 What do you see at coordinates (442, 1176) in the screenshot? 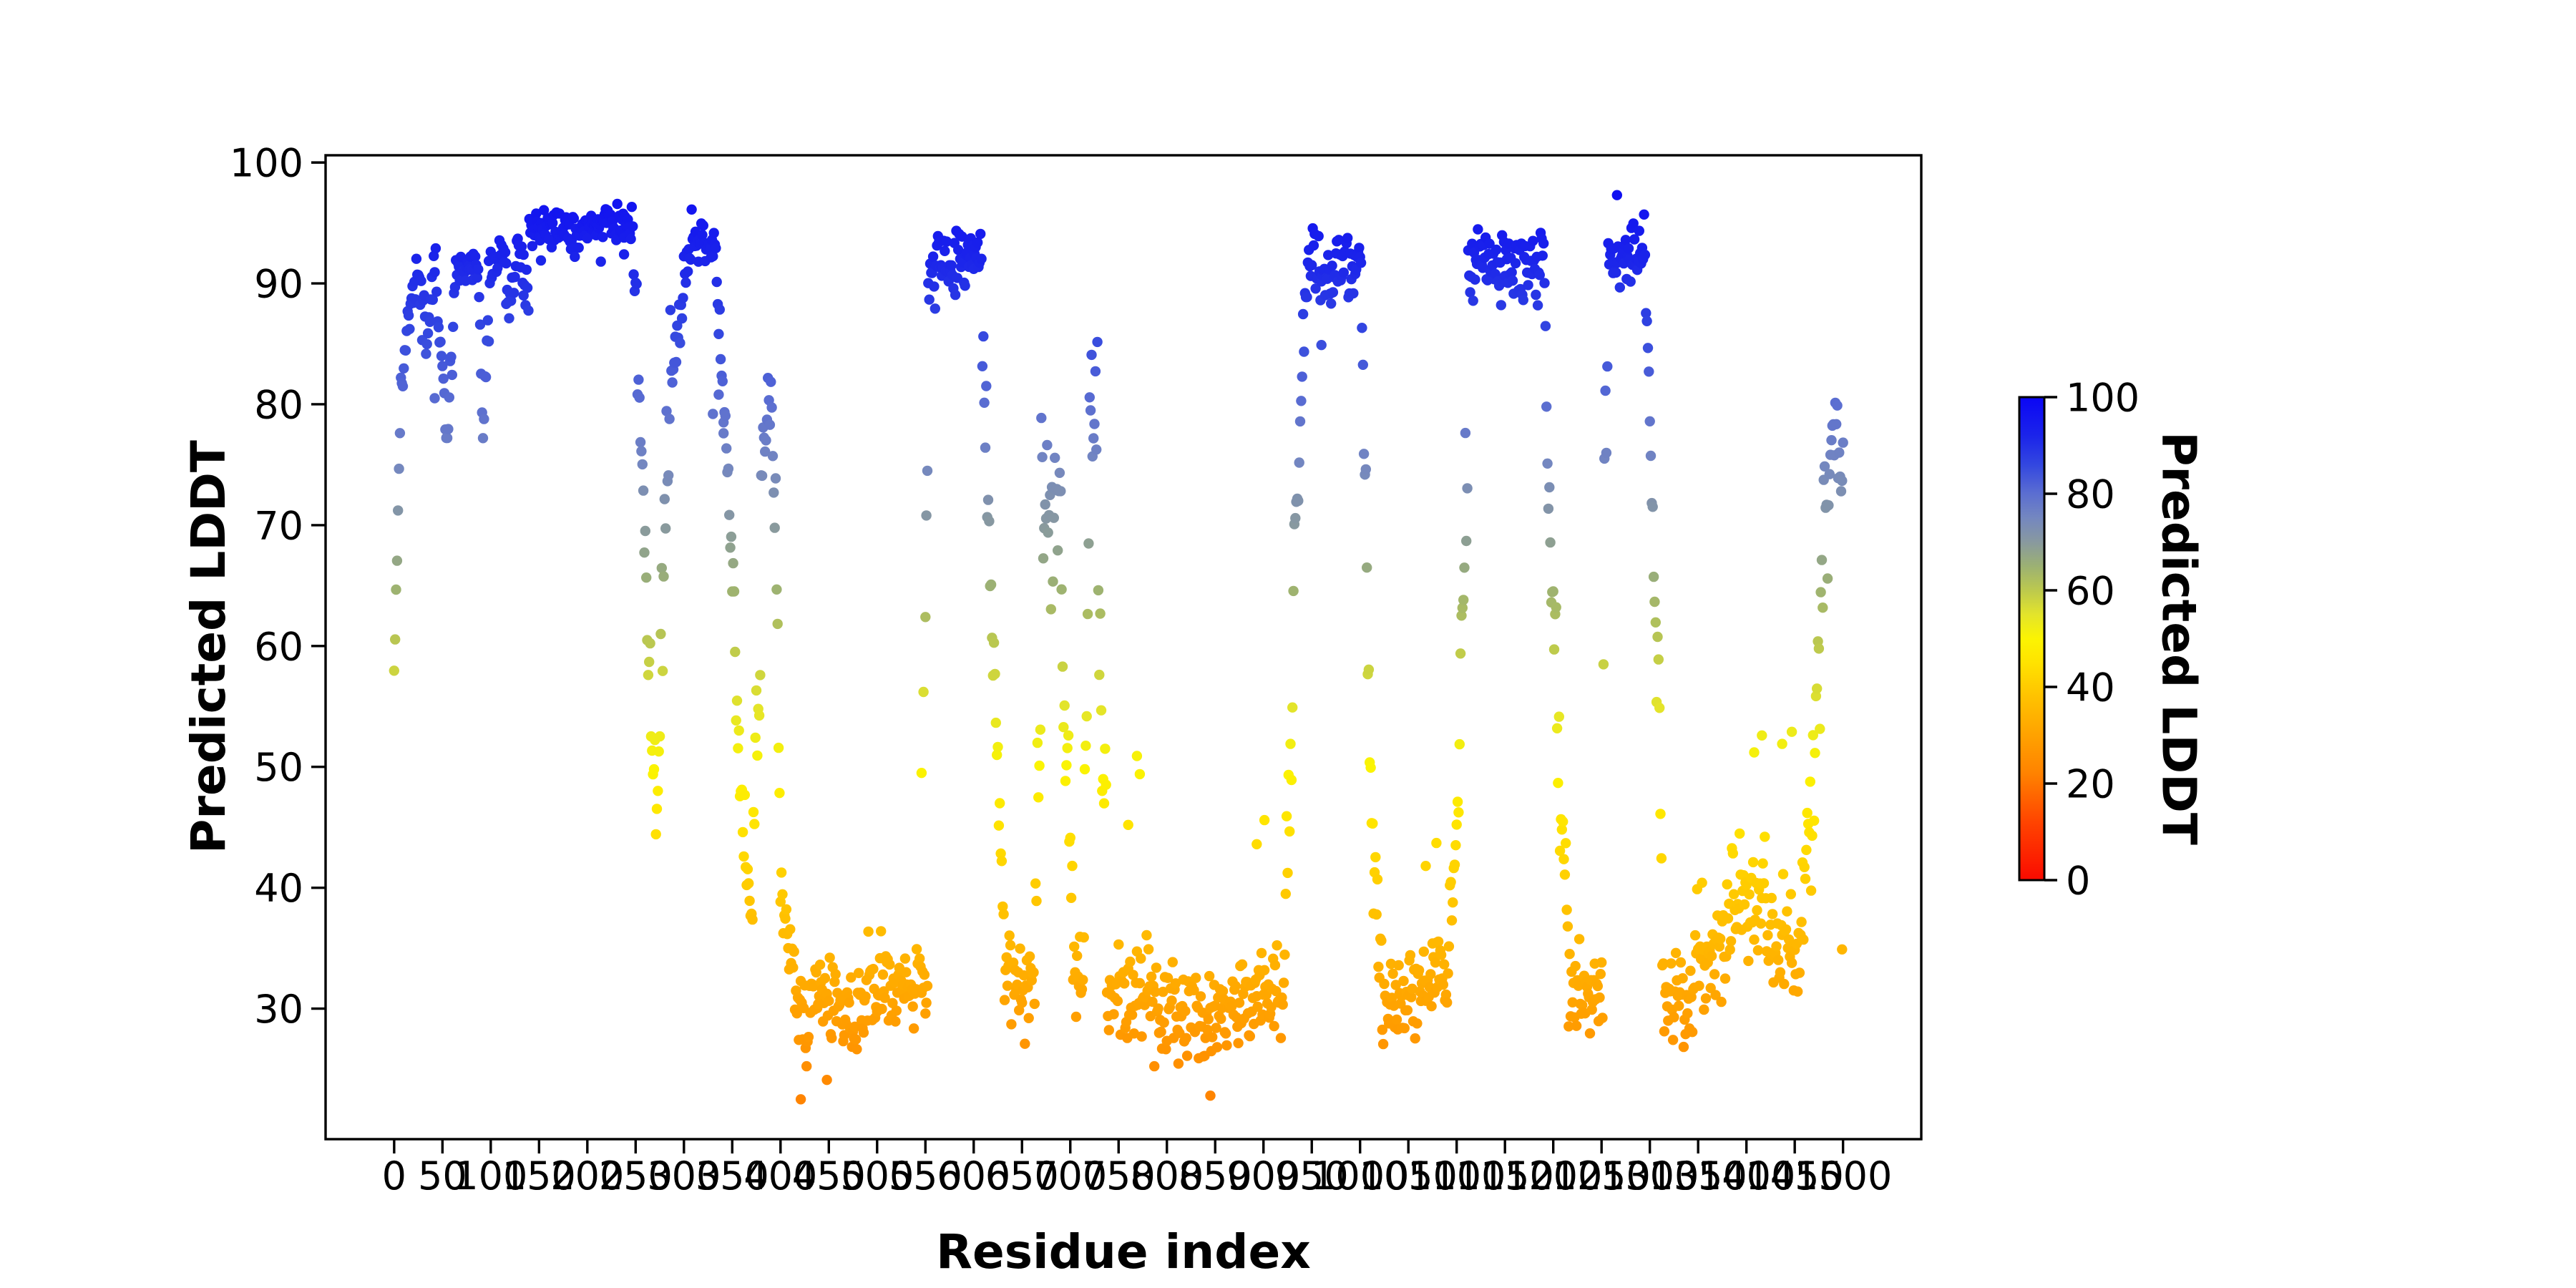
I see `x-tick-label: 50` at bounding box center [442, 1176].